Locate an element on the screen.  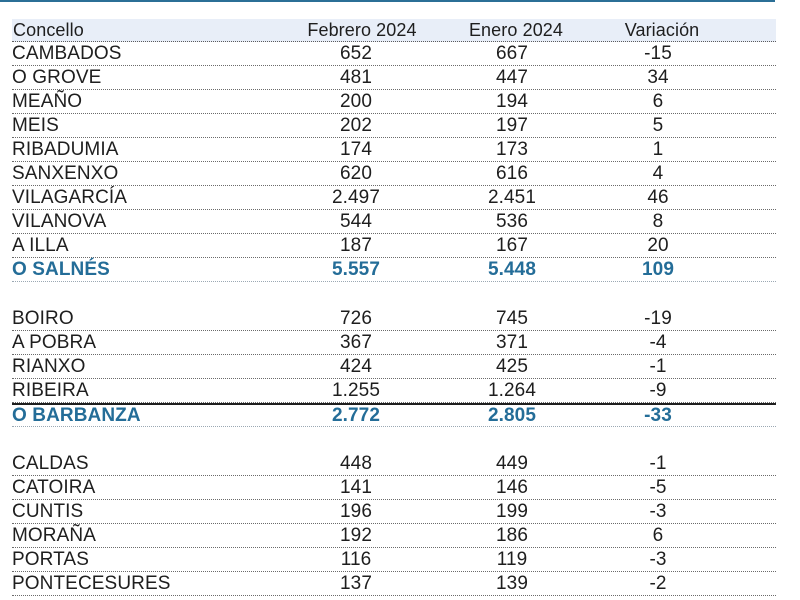
february-value: 200 is located at coordinates (355, 101).